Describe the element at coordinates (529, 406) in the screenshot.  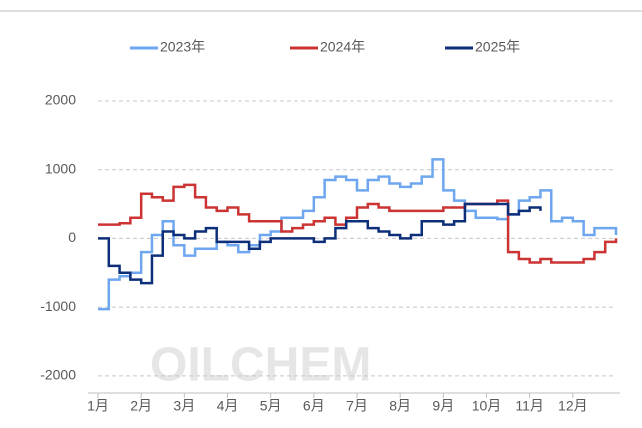
I see `x-tick-label: 11月` at that location.